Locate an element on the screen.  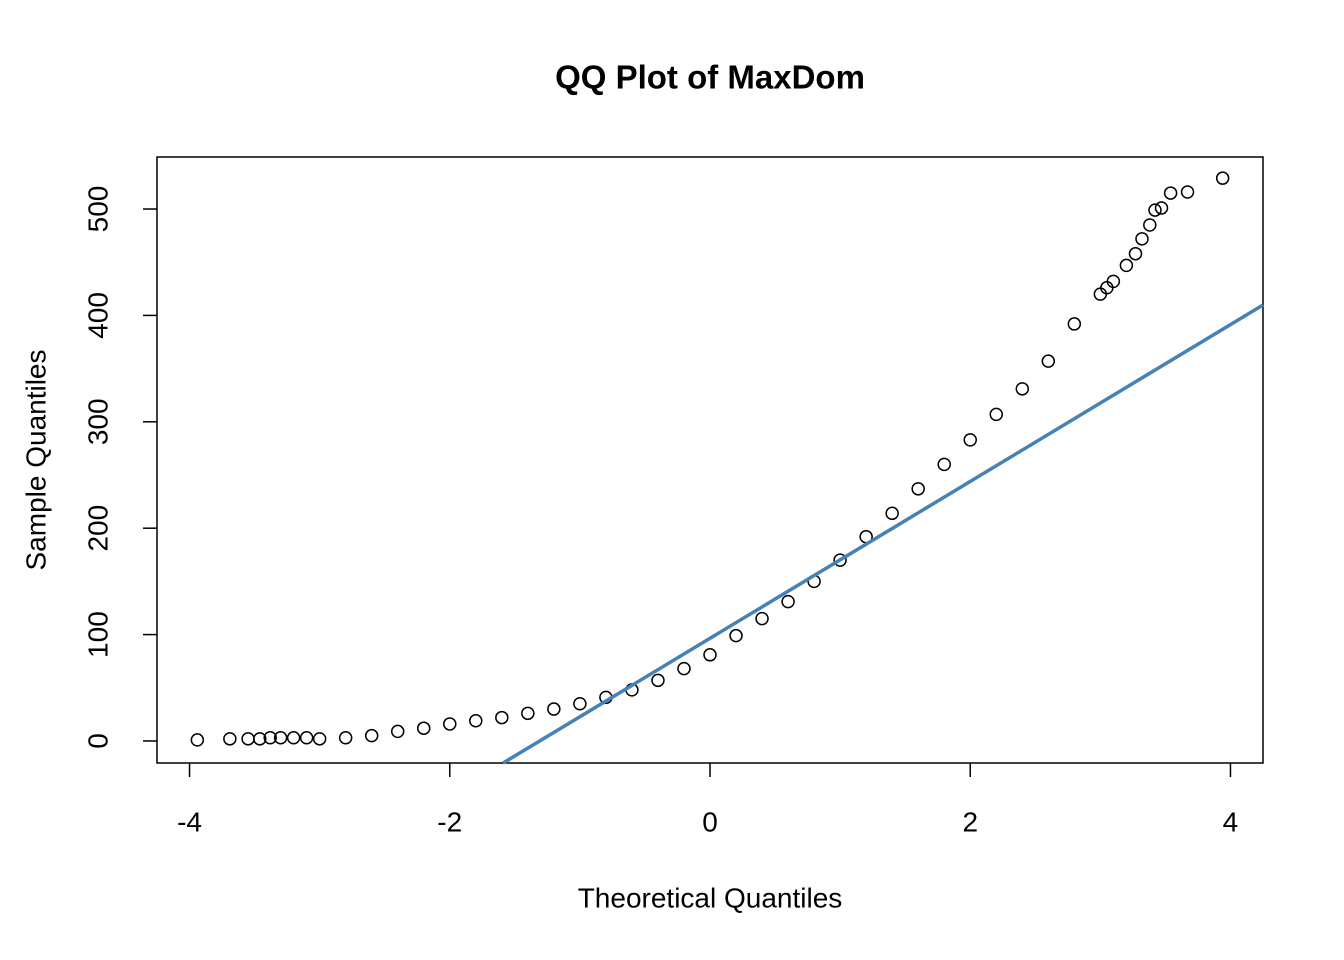
x-axis-label: Theoretical Quantiles is located at coordinates (710, 897).